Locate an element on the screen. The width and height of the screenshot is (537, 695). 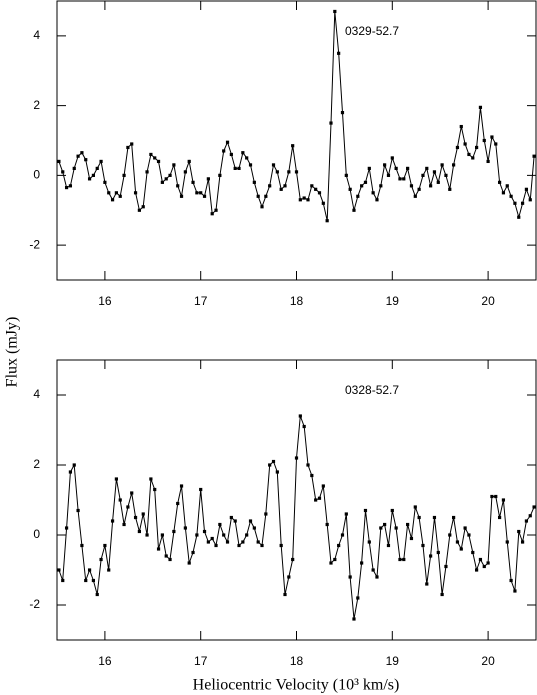
y-tick-label: 4 is located at coordinates (36, 394).